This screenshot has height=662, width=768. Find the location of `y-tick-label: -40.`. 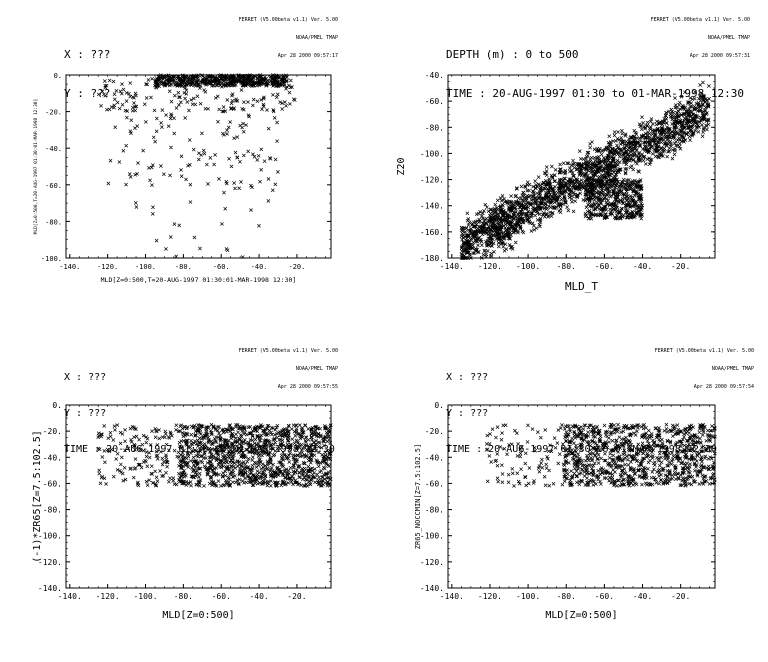

y-tick-label: -40. is located at coordinates (434, 75).